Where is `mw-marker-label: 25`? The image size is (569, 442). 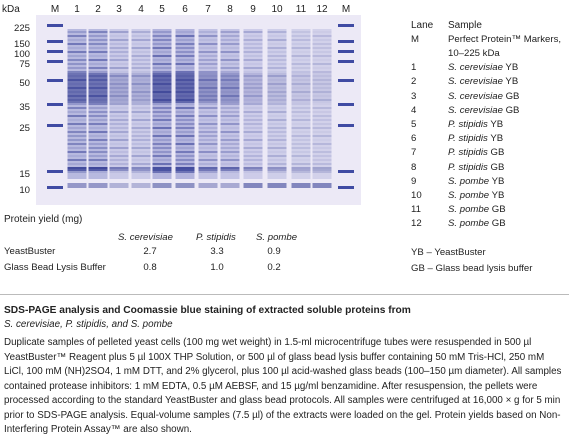 mw-marker-label: 25 is located at coordinates (24, 128).